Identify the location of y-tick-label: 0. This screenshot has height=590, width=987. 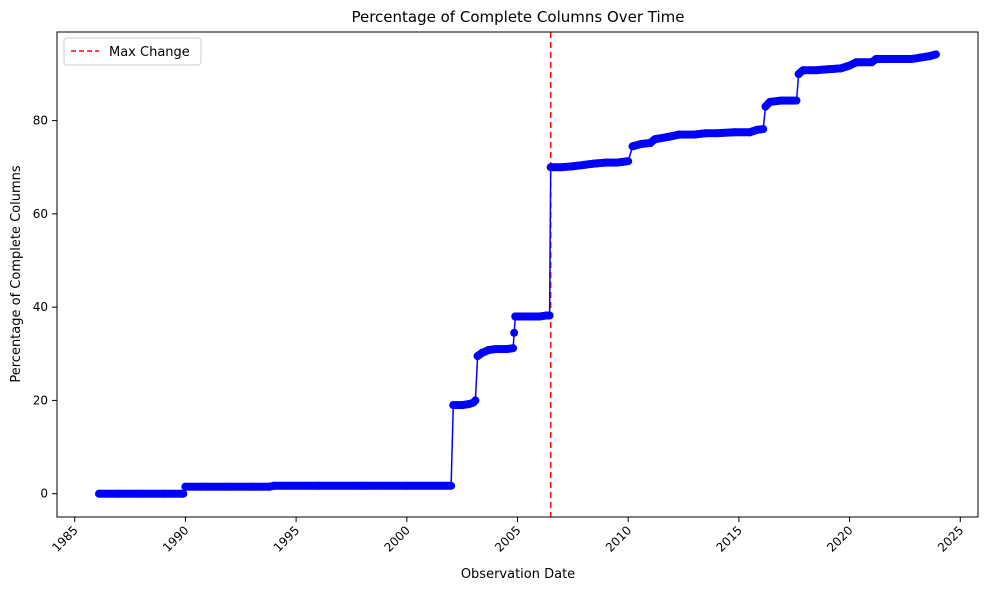
(44, 494).